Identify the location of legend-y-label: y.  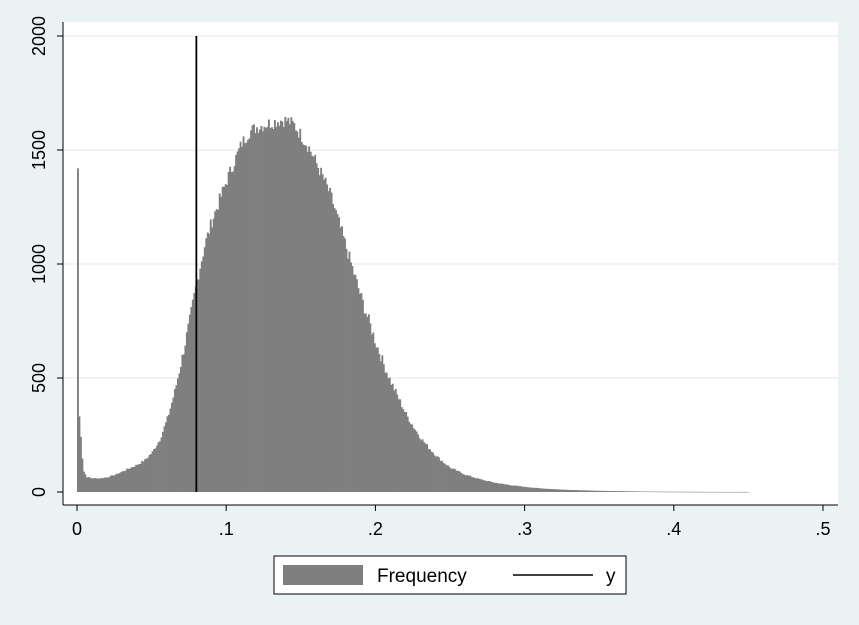
(611, 576).